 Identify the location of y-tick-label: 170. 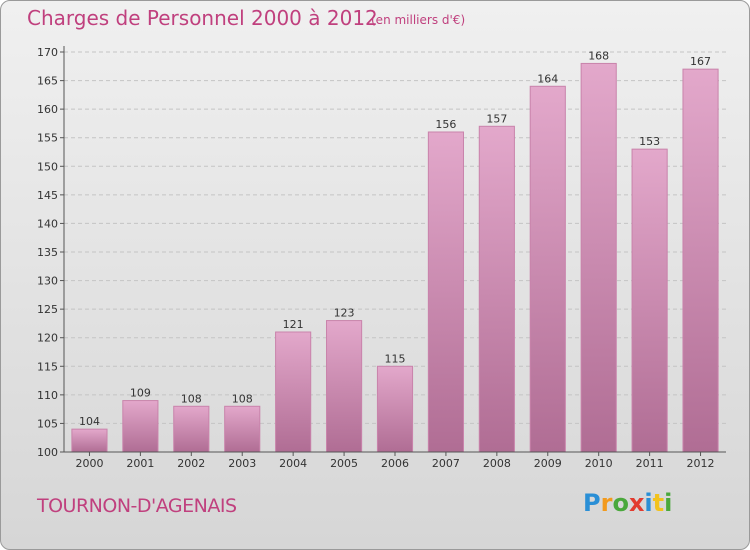
(47, 52).